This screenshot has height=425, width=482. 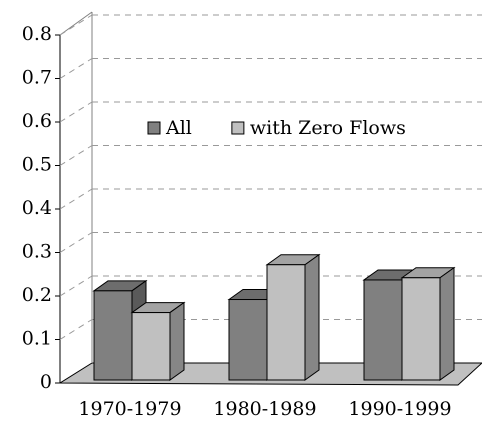 I want to click on x-tick-label: 1970-1979, so click(x=129, y=409).